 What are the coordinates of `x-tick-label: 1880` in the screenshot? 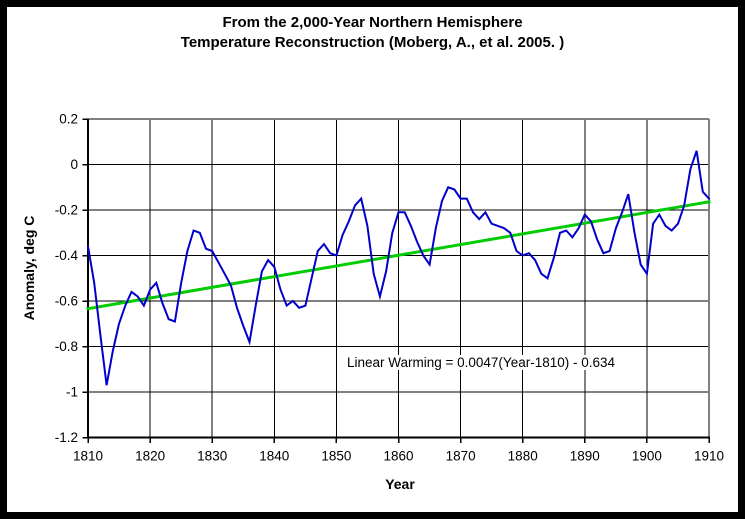 It's located at (523, 456).